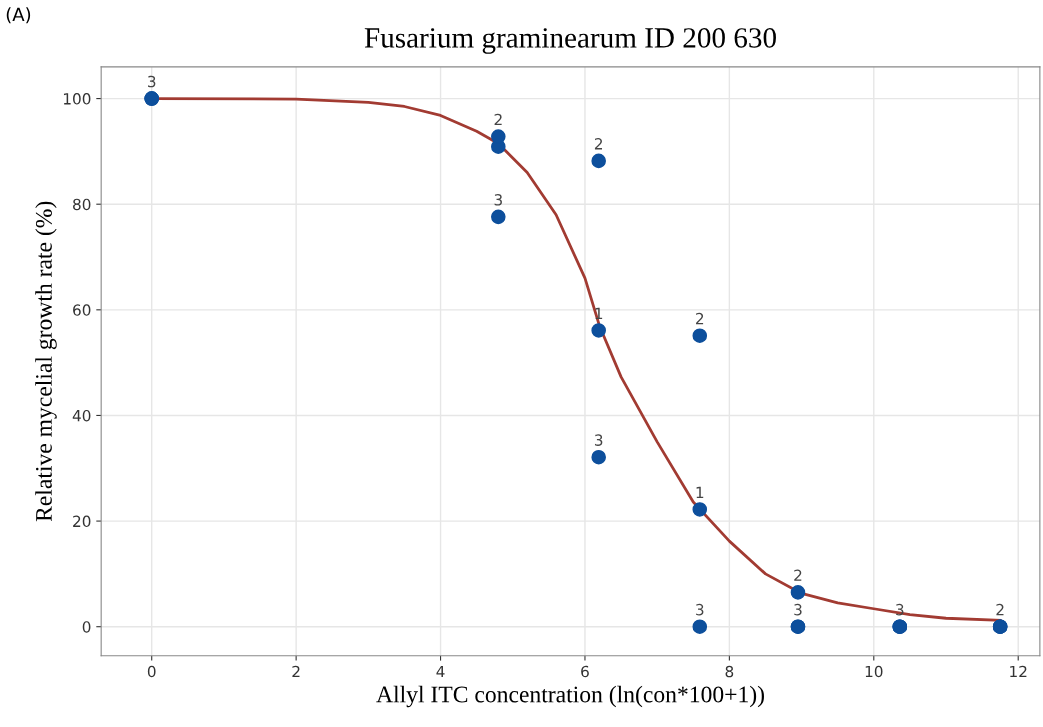 Image resolution: width=1043 pixels, height=727 pixels. Describe the element at coordinates (81, 415) in the screenshot. I see `y-tick-label: 40` at that location.